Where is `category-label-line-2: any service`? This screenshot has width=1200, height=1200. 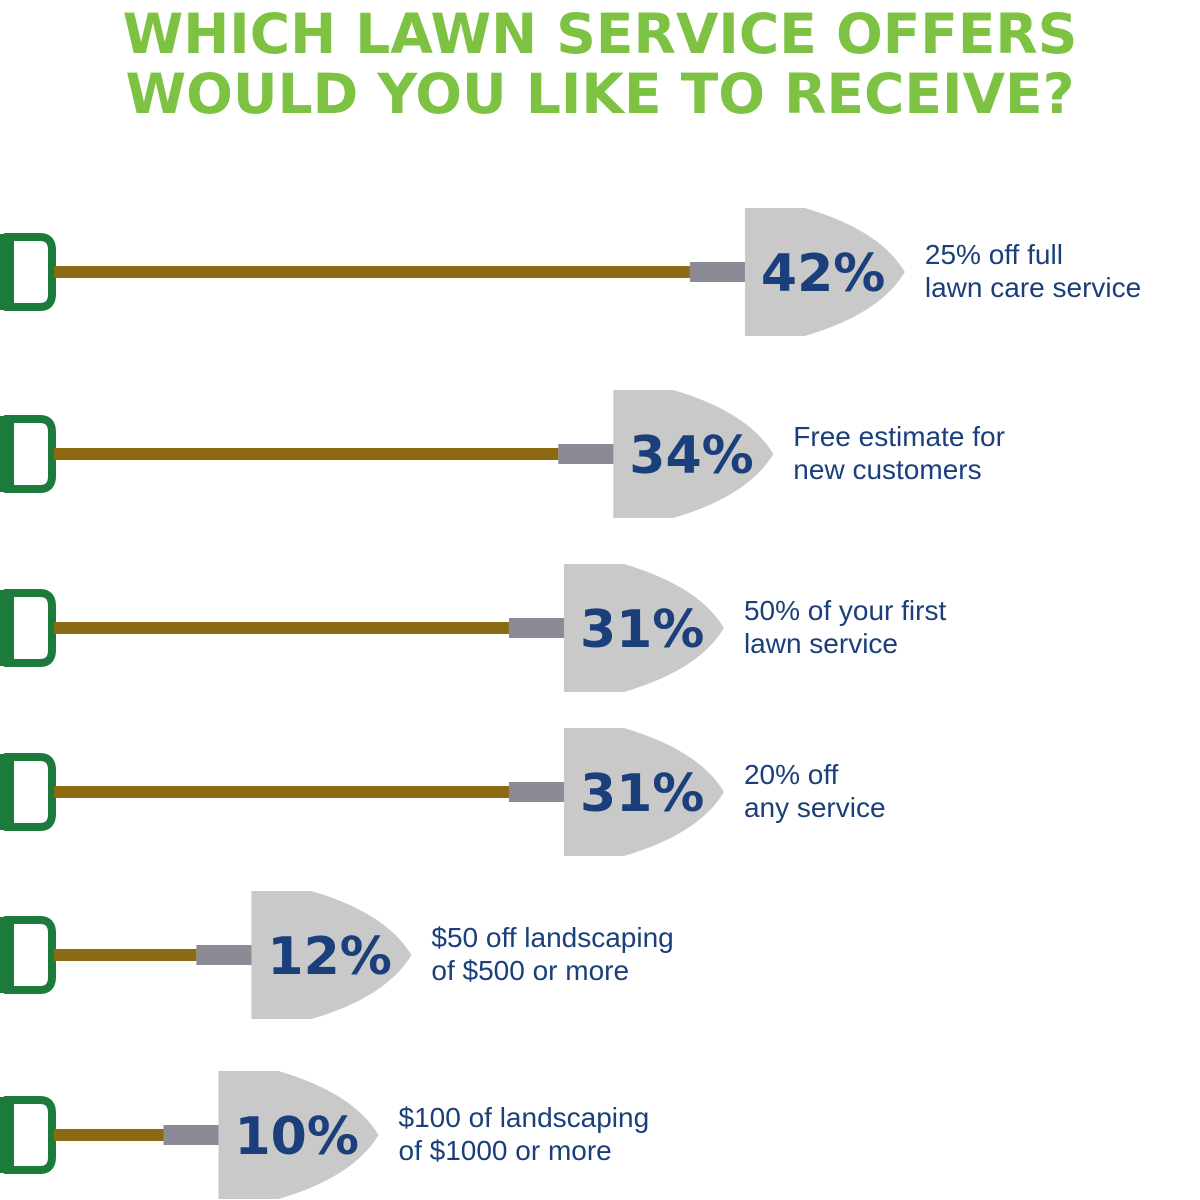 category-label-line-2: any service is located at coordinates (814, 807).